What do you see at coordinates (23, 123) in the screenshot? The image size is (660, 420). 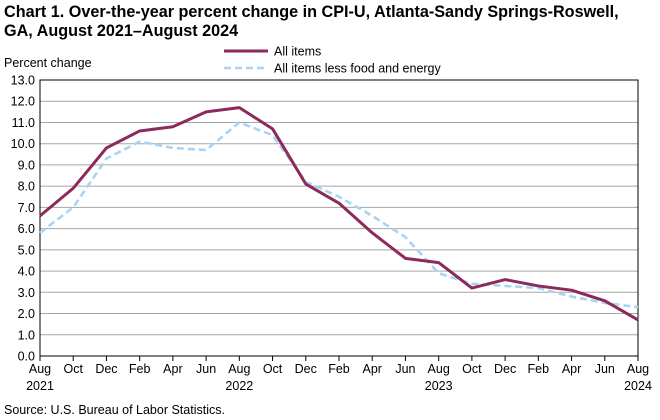 I see `y-tick-label: 11.0` at bounding box center [23, 123].